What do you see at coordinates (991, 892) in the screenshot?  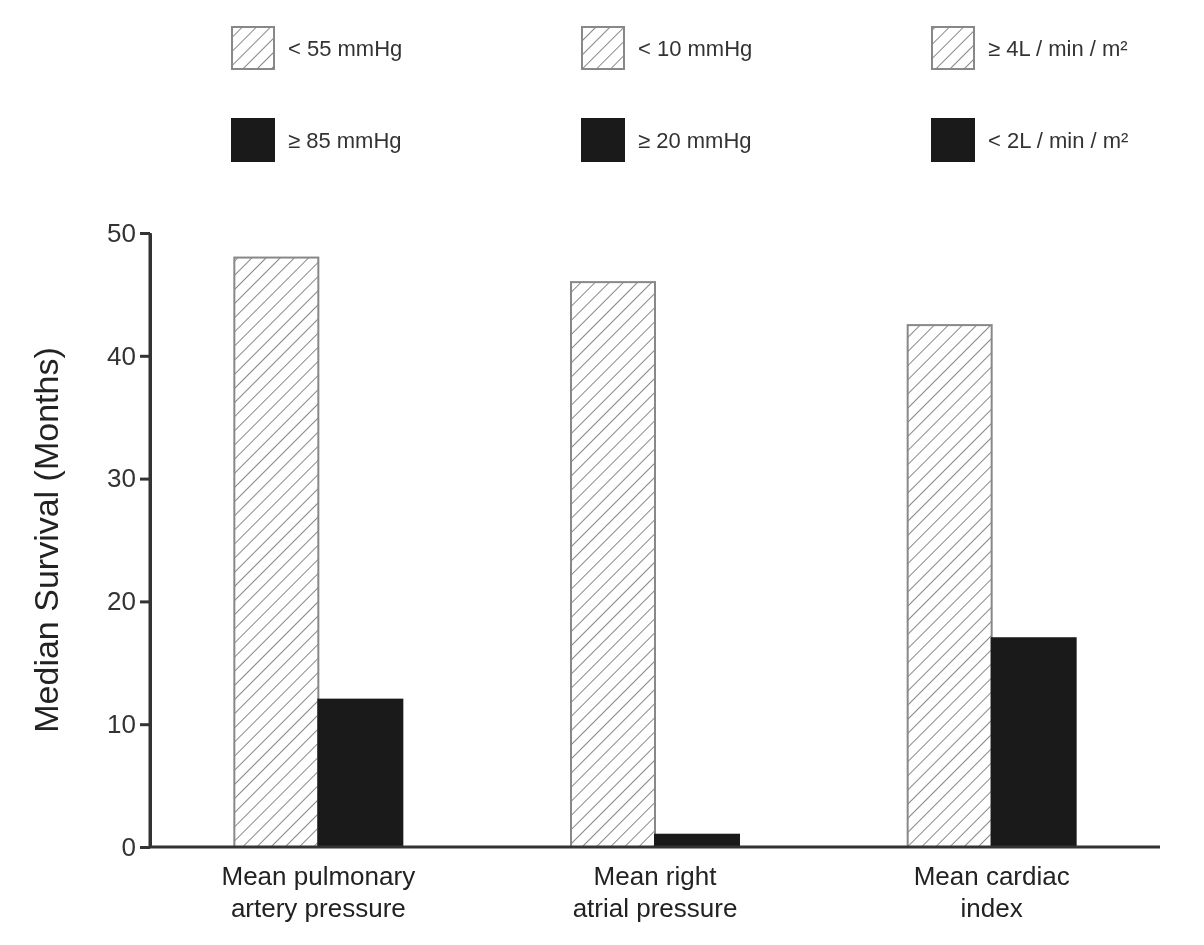 I see `x-tick-label: Mean cardiac index` at bounding box center [991, 892].